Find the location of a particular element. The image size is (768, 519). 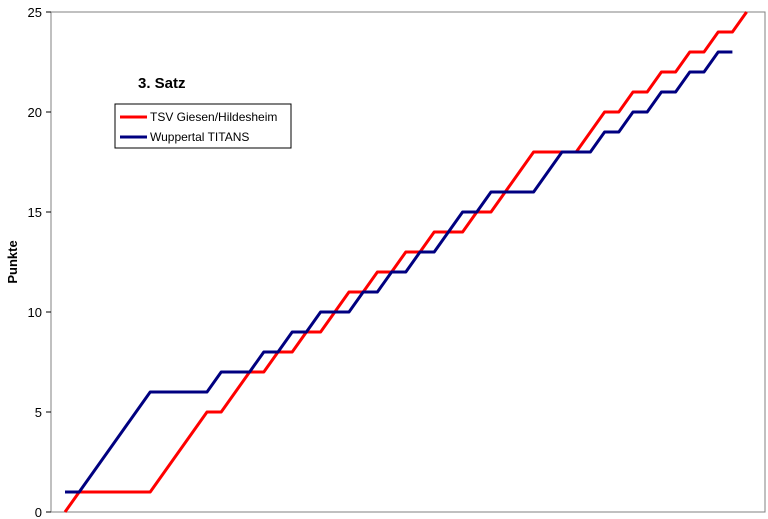

legend-label-tsv: TSV Giesen/Hildesheim is located at coordinates (213, 117).